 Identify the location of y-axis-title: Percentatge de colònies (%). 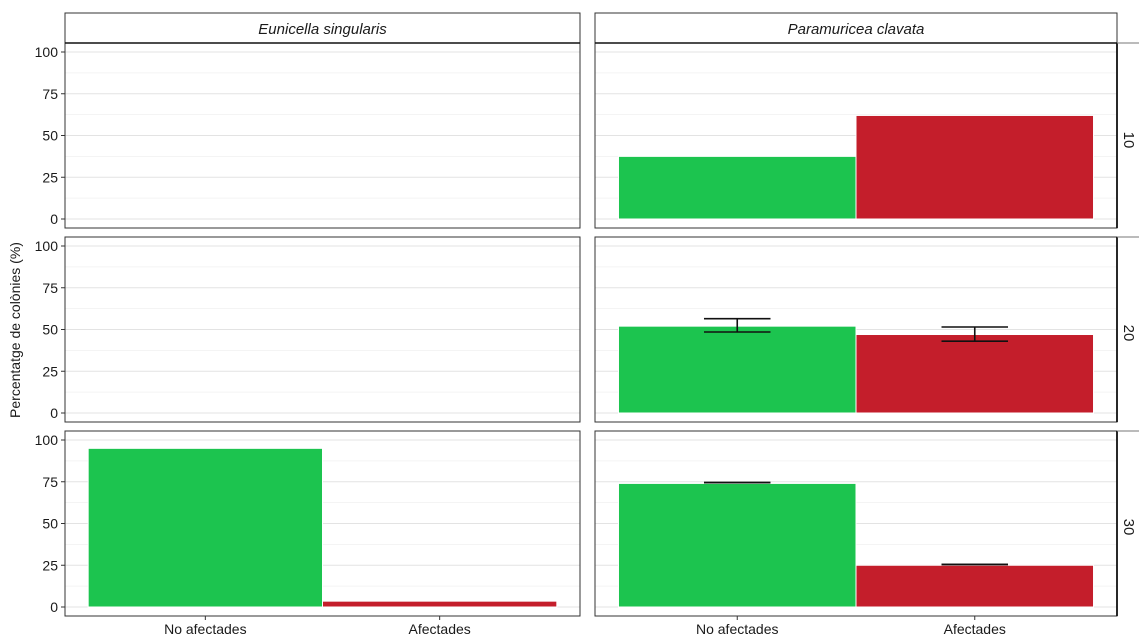
(15, 330).